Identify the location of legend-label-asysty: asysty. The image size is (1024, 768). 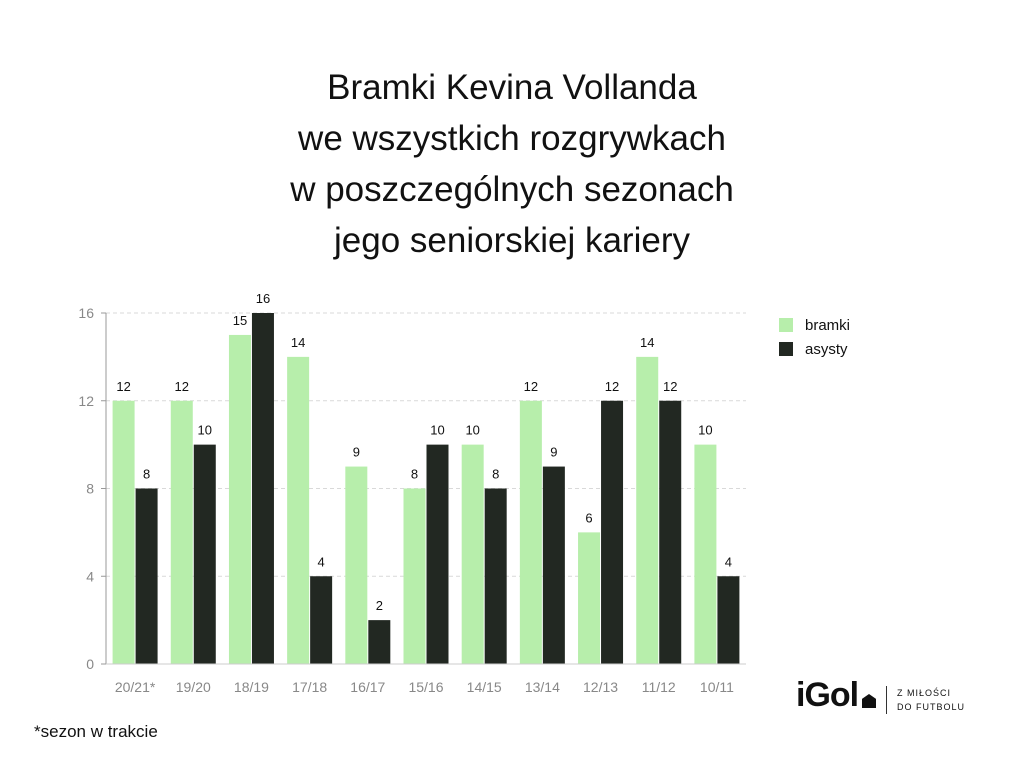
(826, 349).